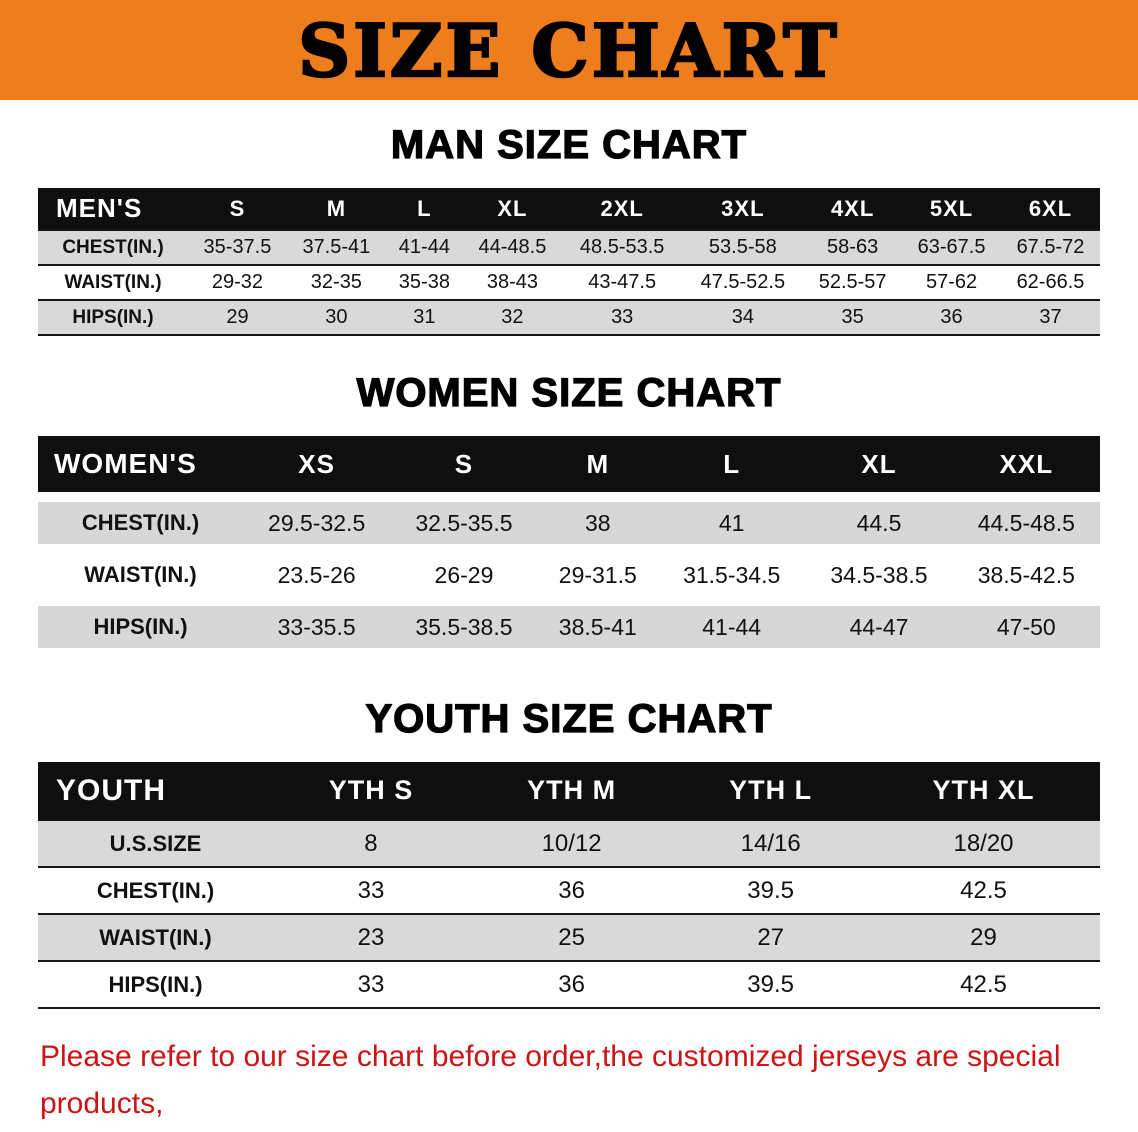  Describe the element at coordinates (771, 937) in the screenshot. I see `size-cell: 27` at that location.